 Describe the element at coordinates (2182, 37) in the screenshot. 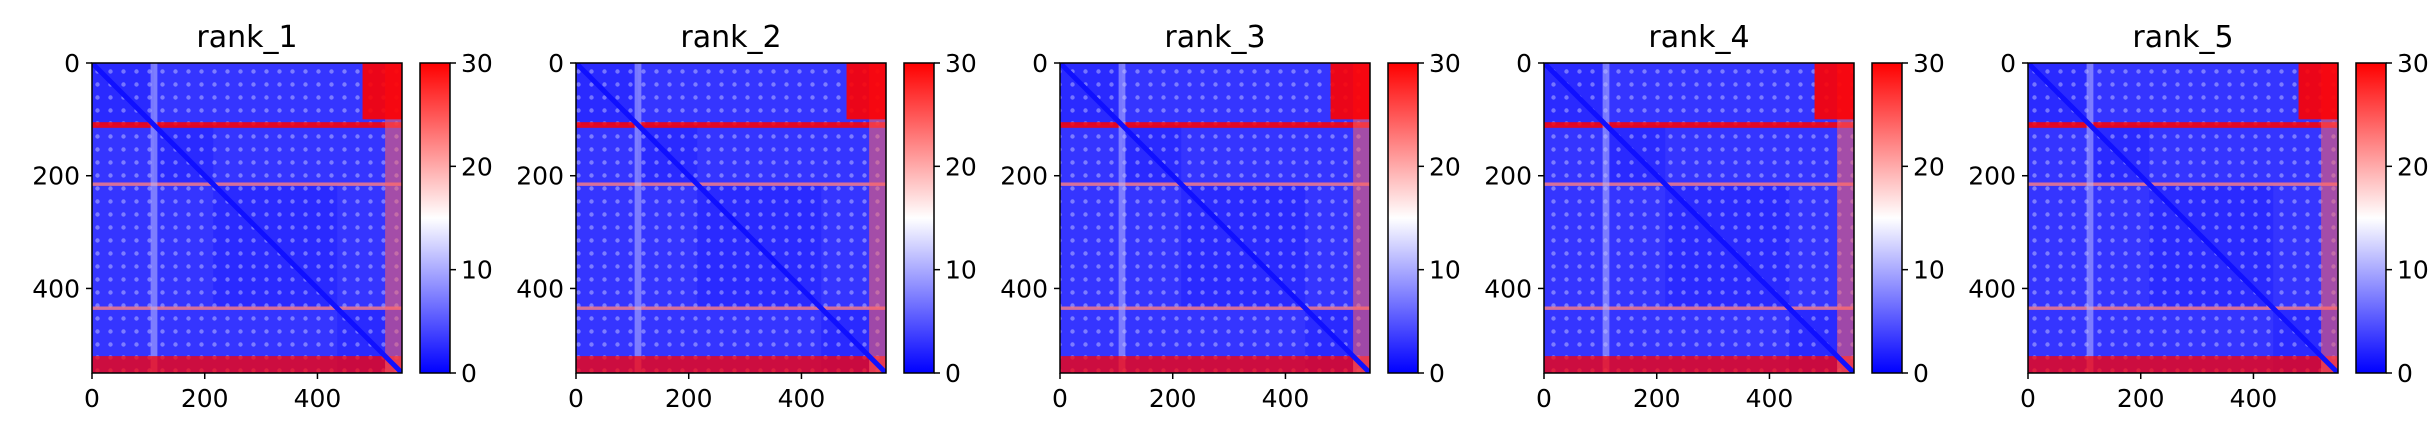

I see `panel-title: rank_5` at that location.